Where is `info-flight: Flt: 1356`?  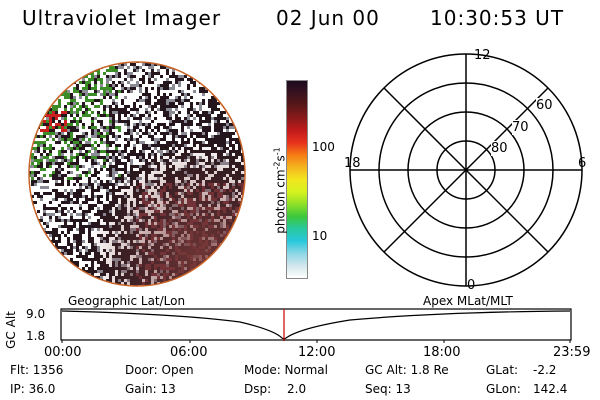
info-flight: Flt: 1356 is located at coordinates (37, 370).